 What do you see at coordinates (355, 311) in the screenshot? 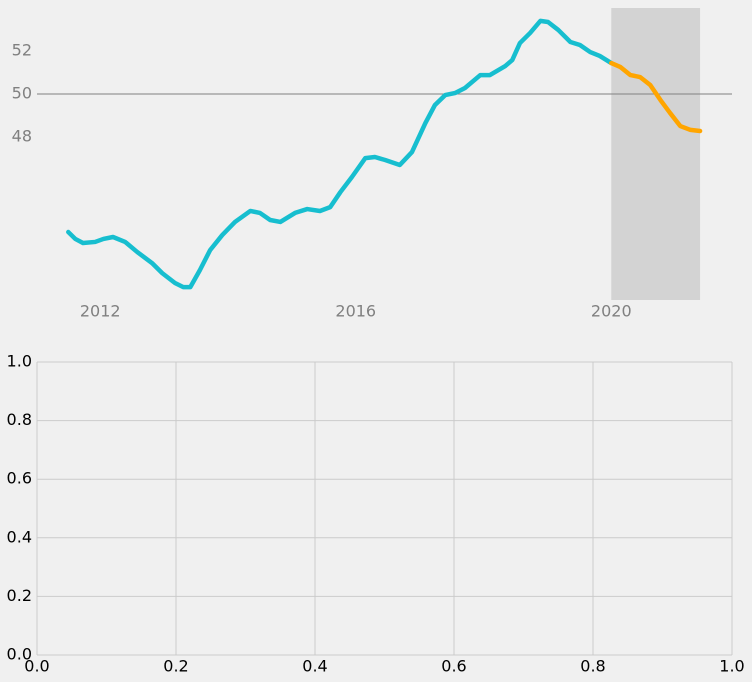
I see `x-tick-label: 2016` at bounding box center [355, 311].